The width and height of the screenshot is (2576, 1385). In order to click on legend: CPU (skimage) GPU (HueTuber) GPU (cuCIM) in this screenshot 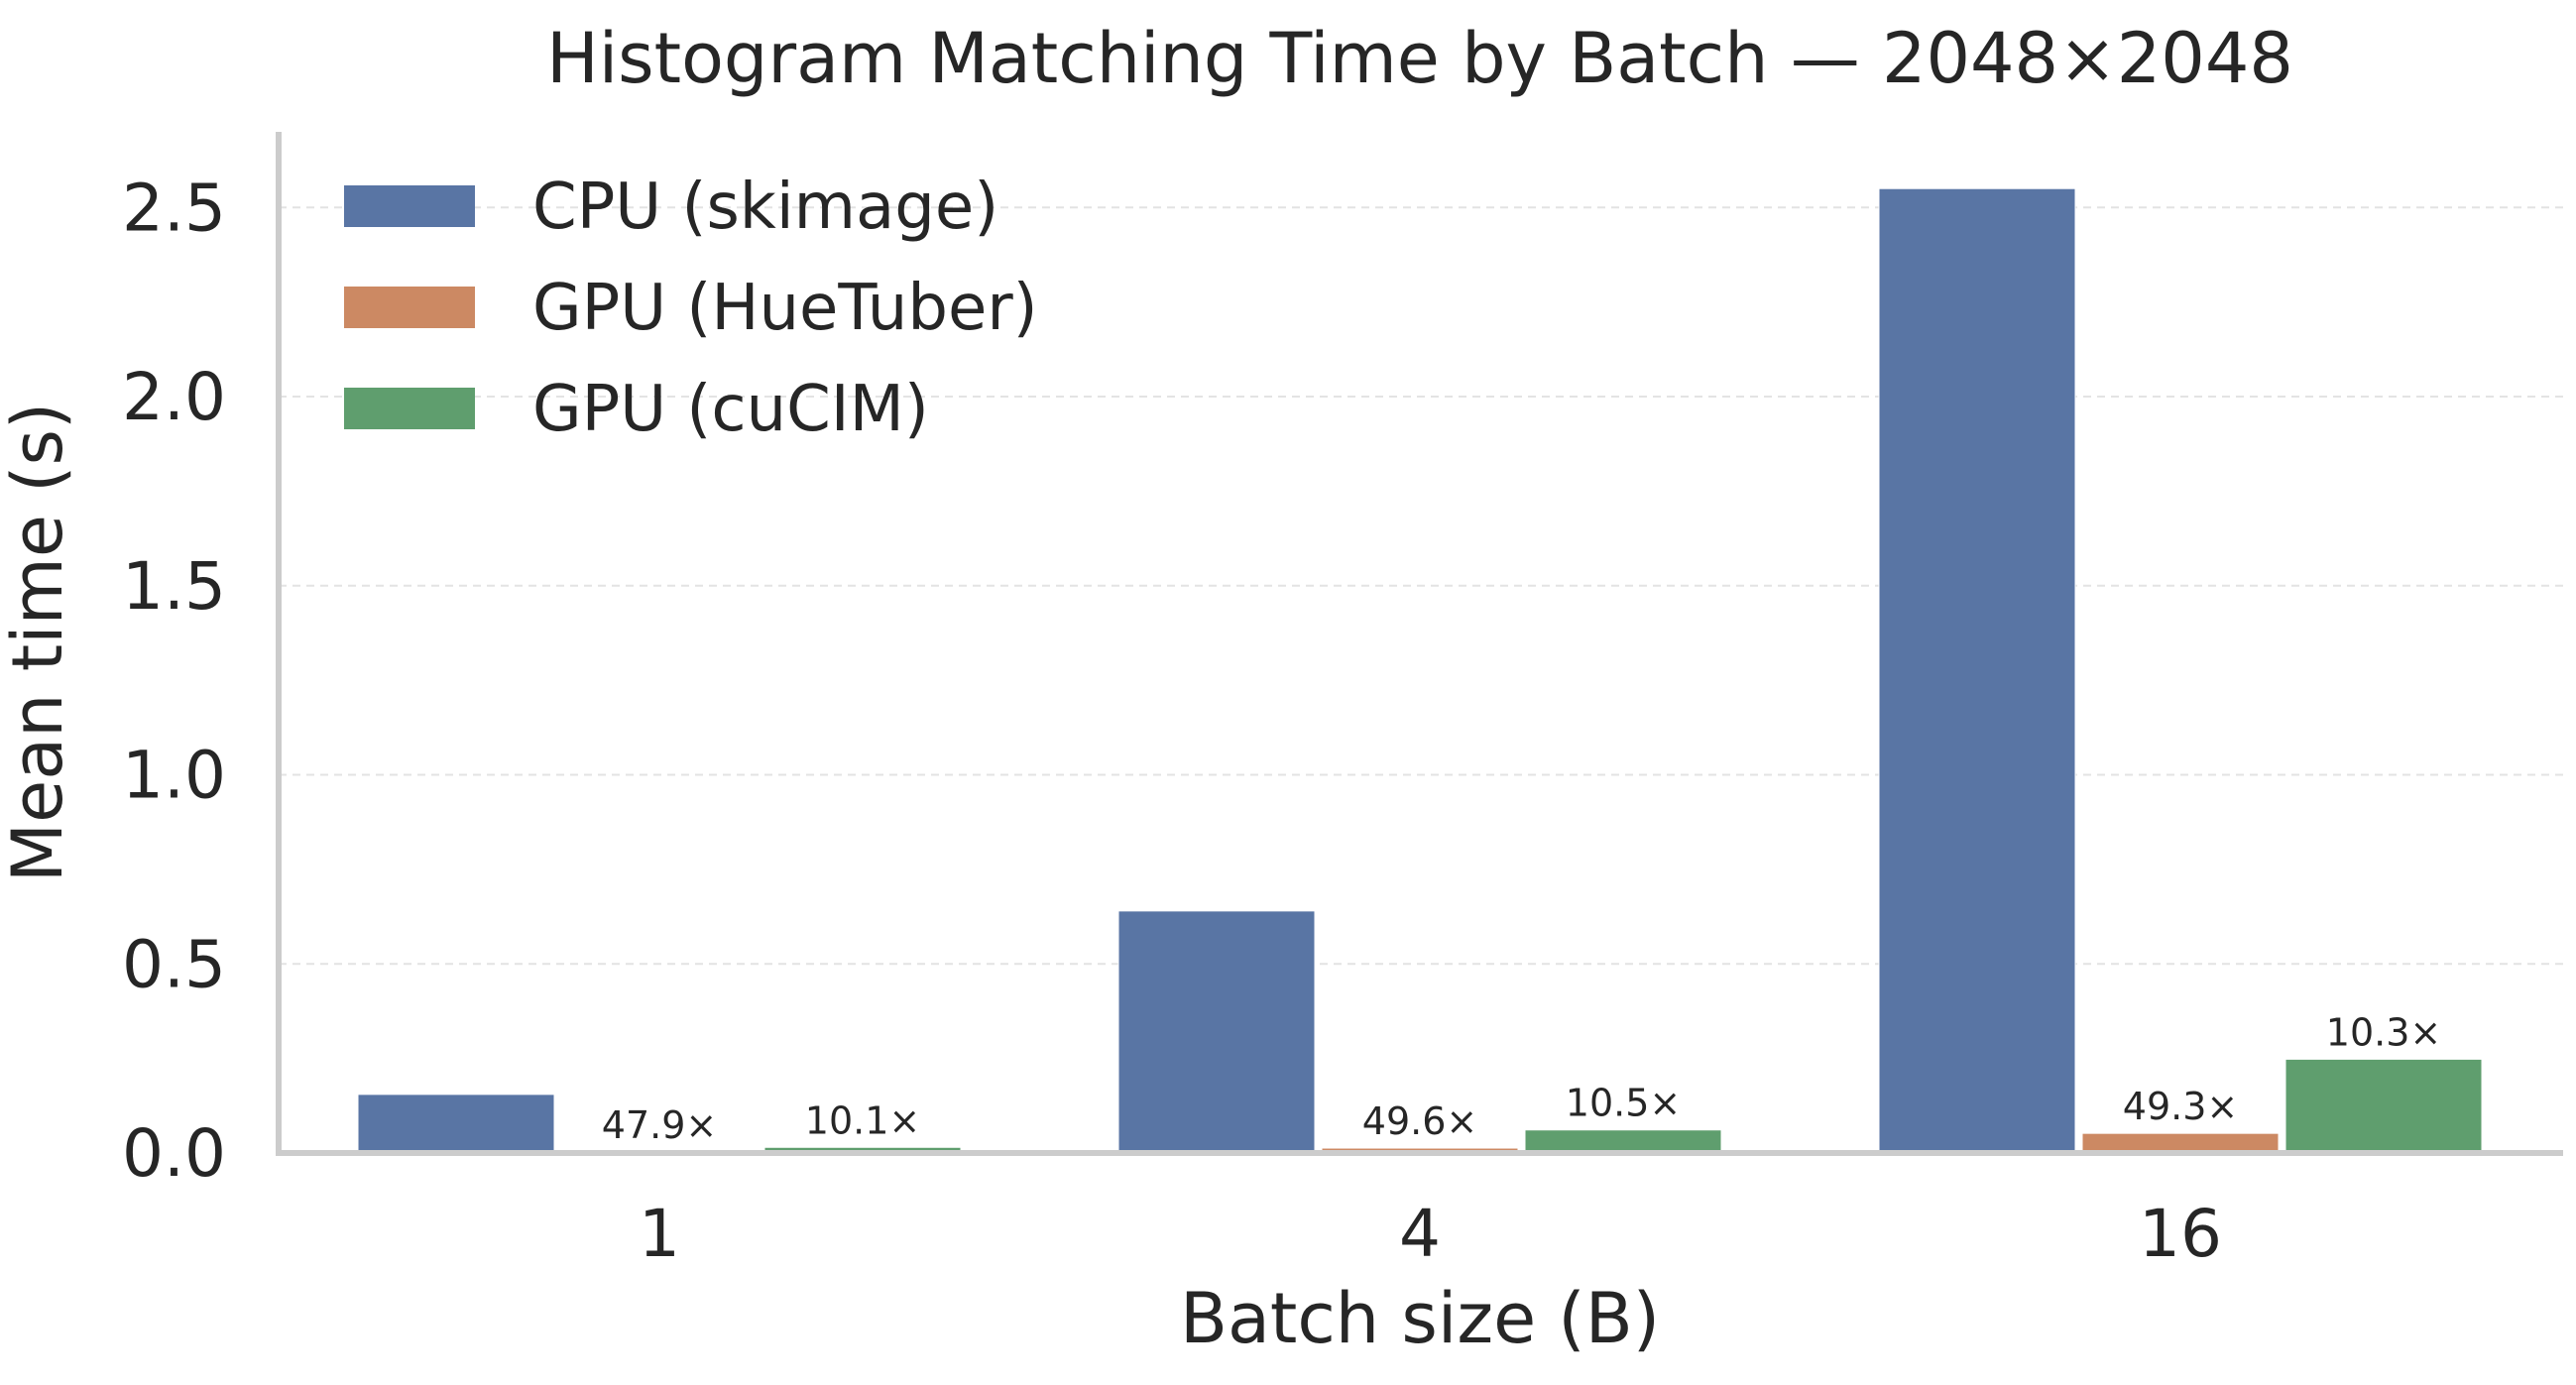, I will do `click(691, 308)`.